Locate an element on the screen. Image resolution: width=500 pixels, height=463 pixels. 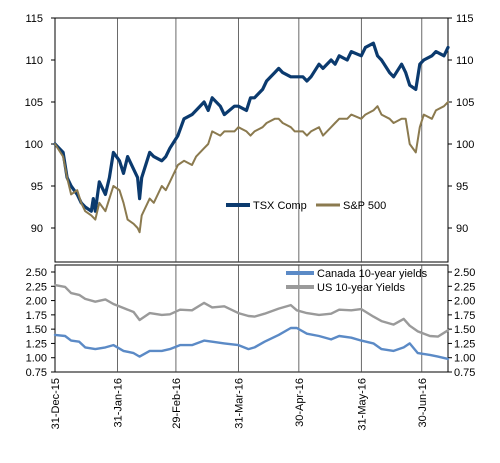
x-tick-label: 29-Feb-16 is located at coordinates (177, 403).